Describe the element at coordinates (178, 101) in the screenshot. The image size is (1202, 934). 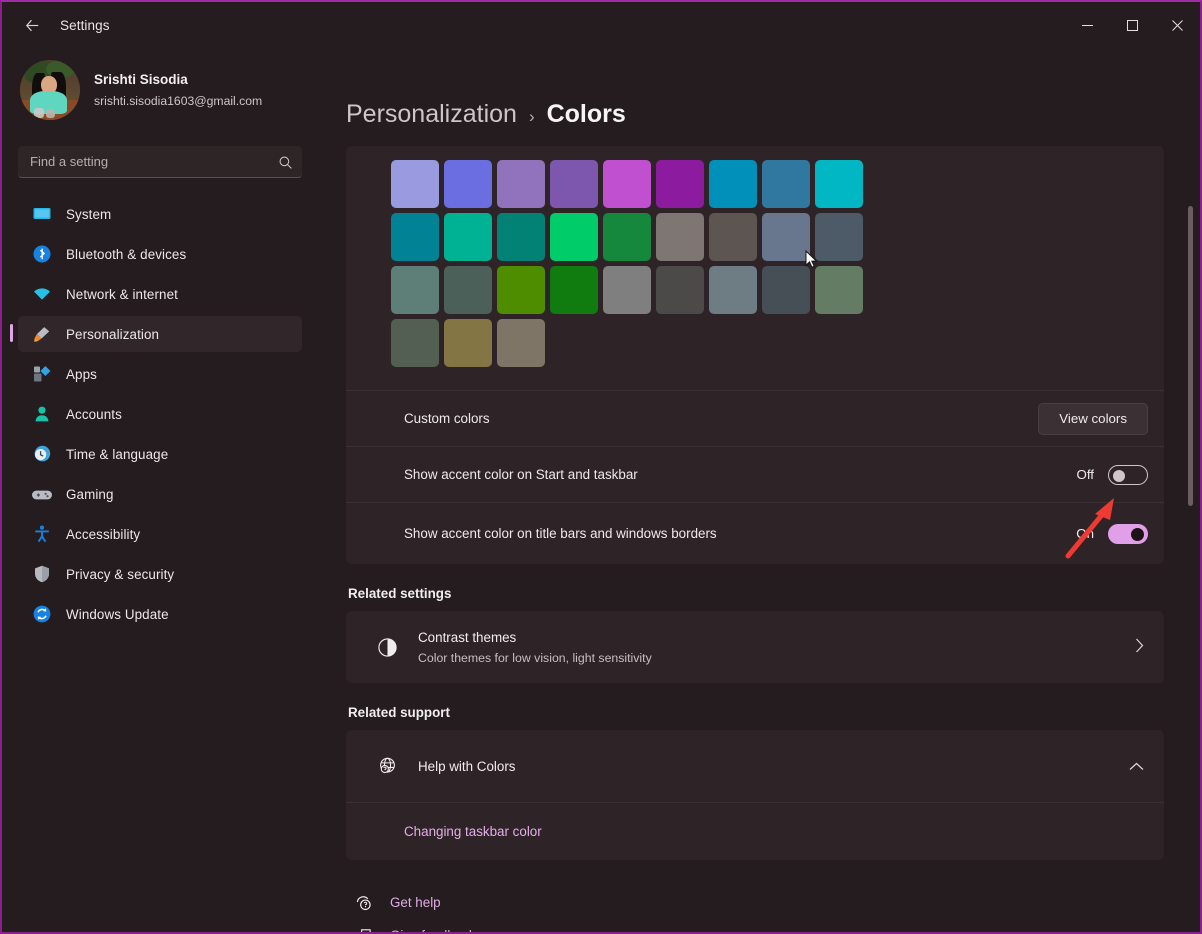
I see `account-email: srishti.sisodia1603@gmail.com` at that location.